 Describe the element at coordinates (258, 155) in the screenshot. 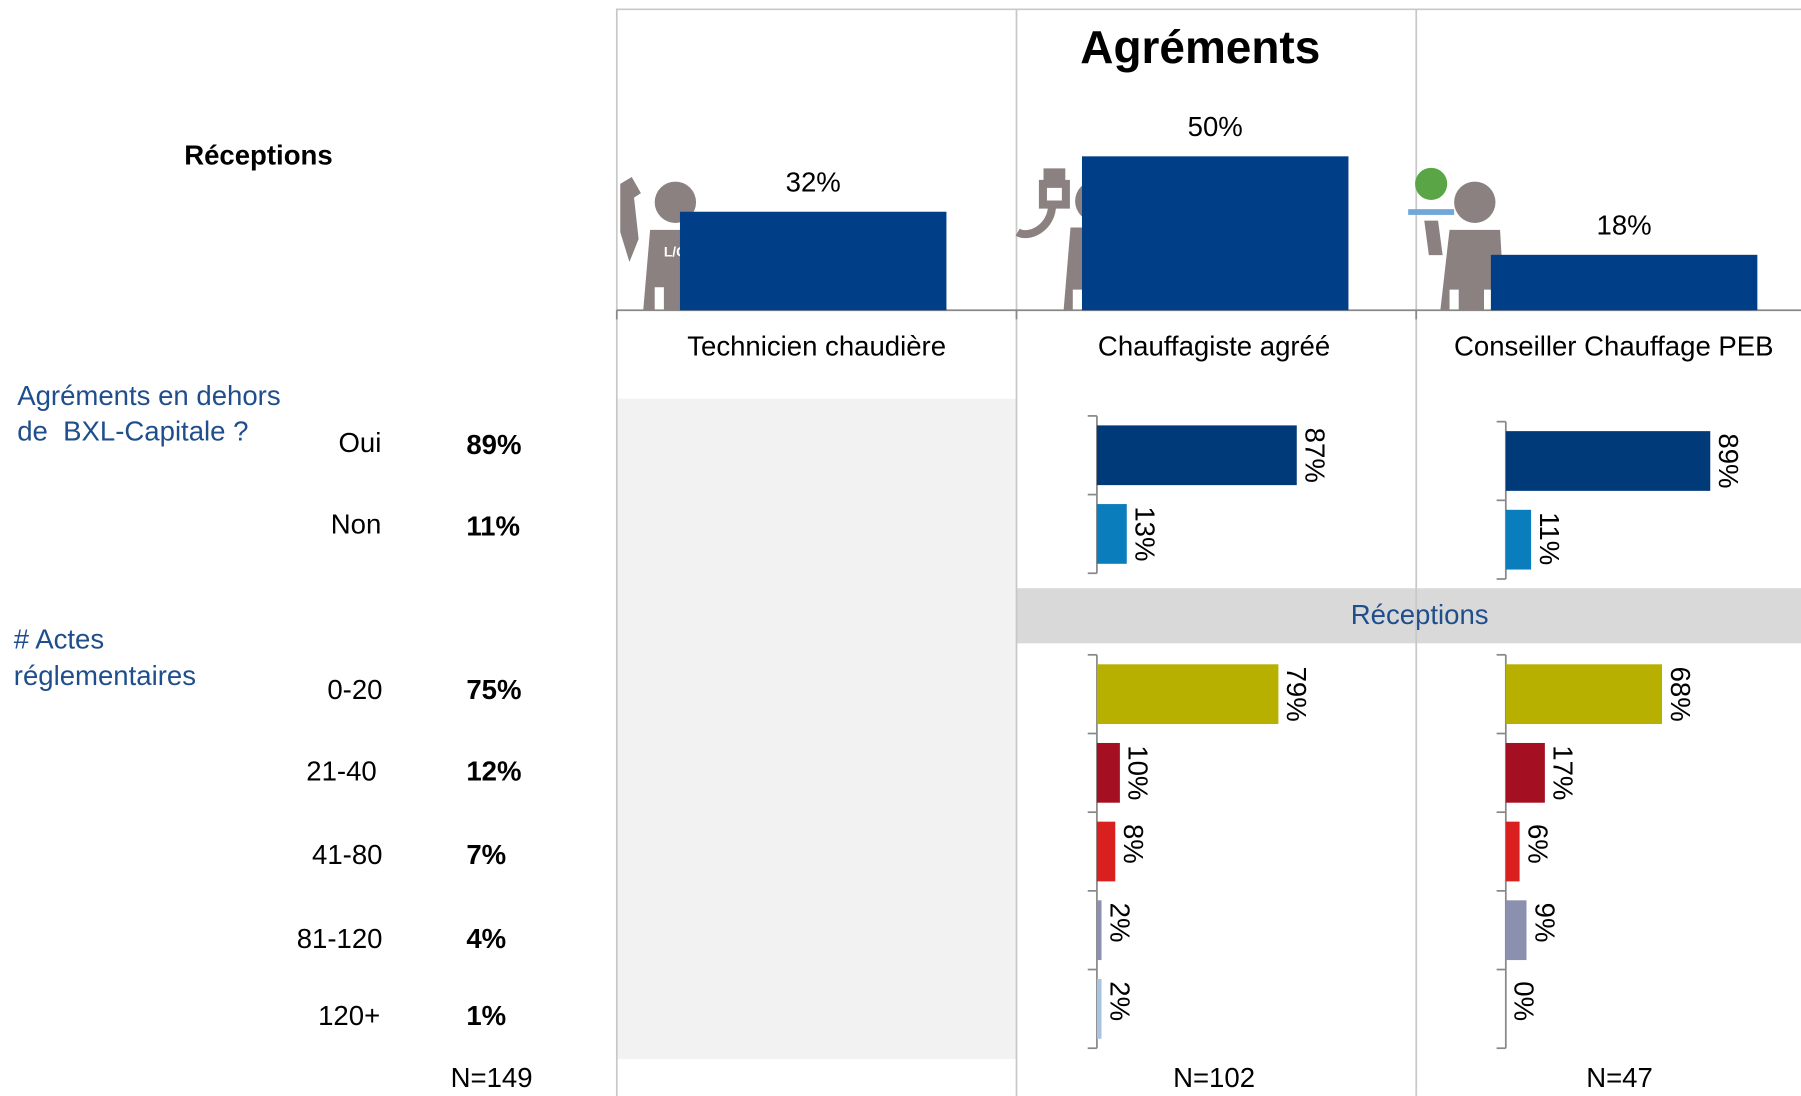

I see `table-title: Réceptions` at that location.